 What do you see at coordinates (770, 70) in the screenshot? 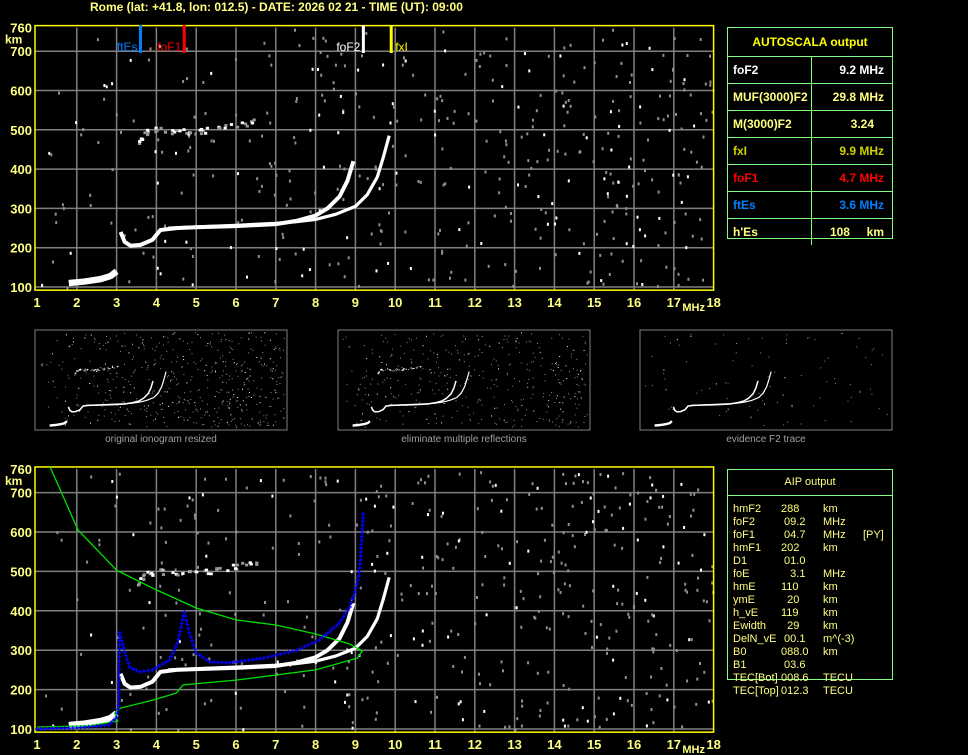
I see `autoscala-label: foF2` at bounding box center [770, 70].